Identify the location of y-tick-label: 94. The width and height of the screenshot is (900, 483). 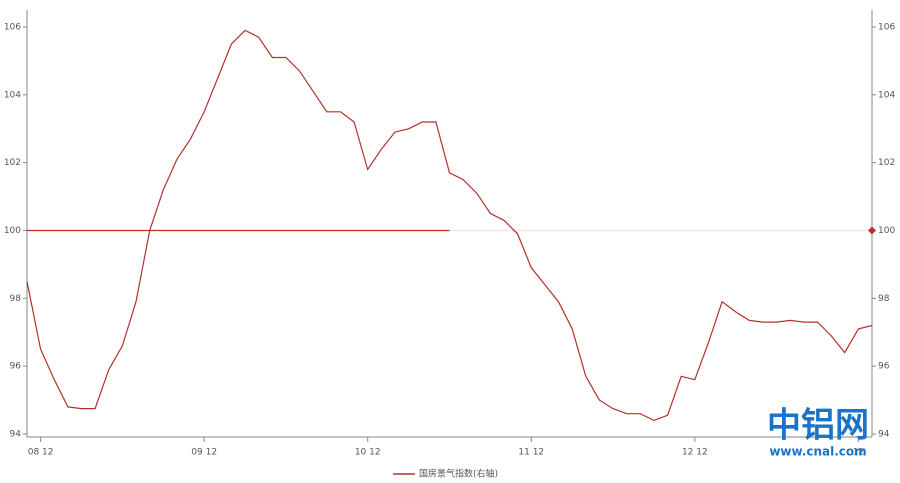
(16, 435).